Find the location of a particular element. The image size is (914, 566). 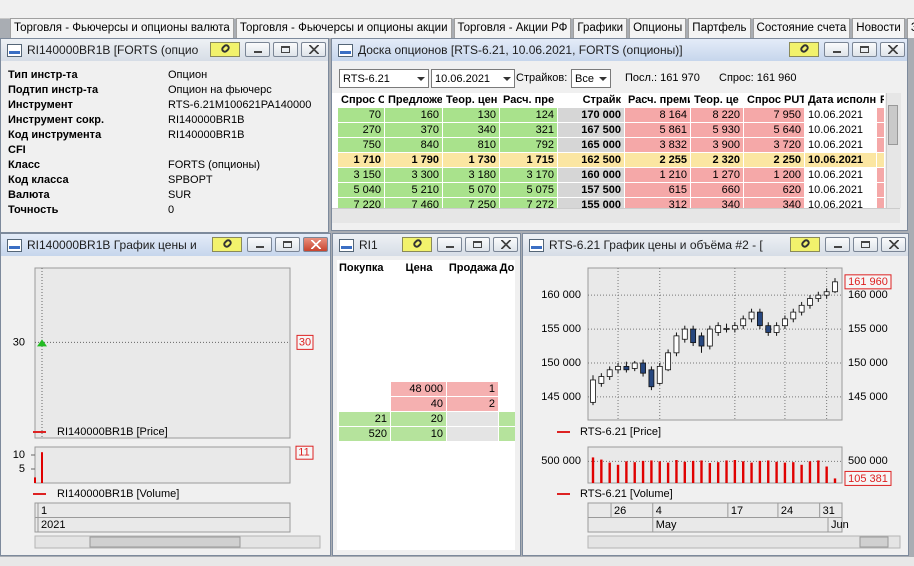

tab: Торговля - Фьючерсы и опционы валюта is located at coordinates (122, 28).